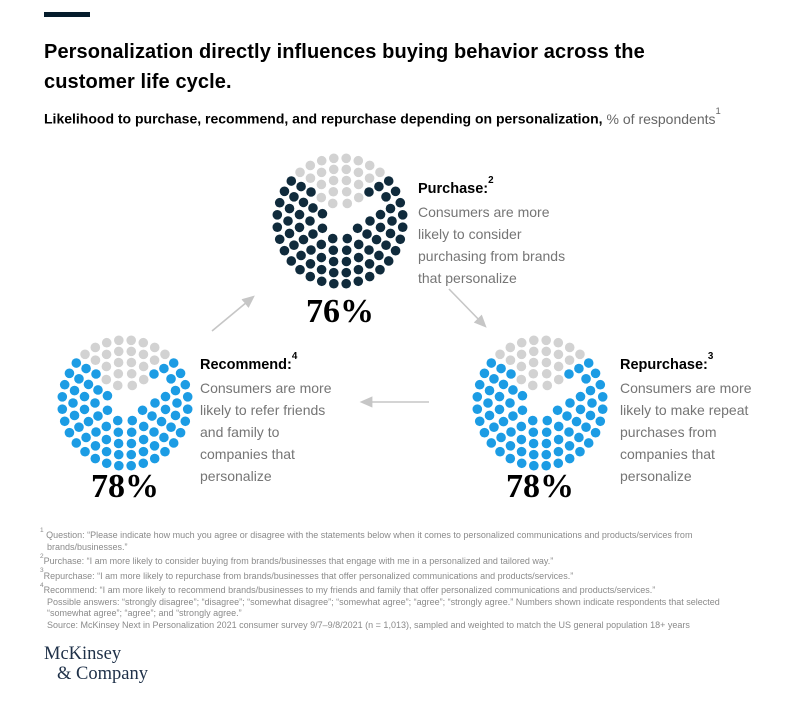 The image size is (801, 718). Describe the element at coordinates (294, 356) in the screenshot. I see `recommend-footnote-marker: 4` at that location.